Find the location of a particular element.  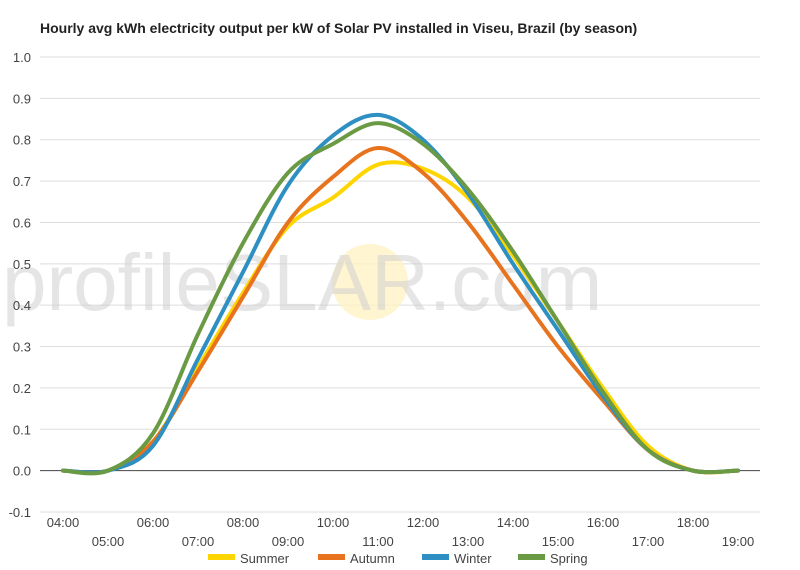

legend-label: Autumn is located at coordinates (372, 558).